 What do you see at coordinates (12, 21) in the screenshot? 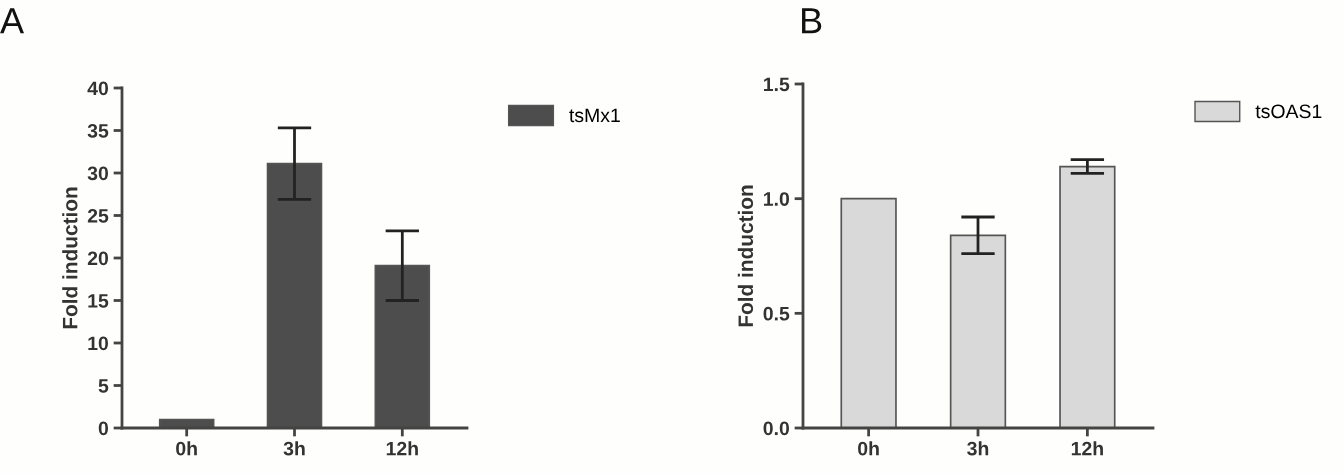
I see `chart-title: A` at bounding box center [12, 21].